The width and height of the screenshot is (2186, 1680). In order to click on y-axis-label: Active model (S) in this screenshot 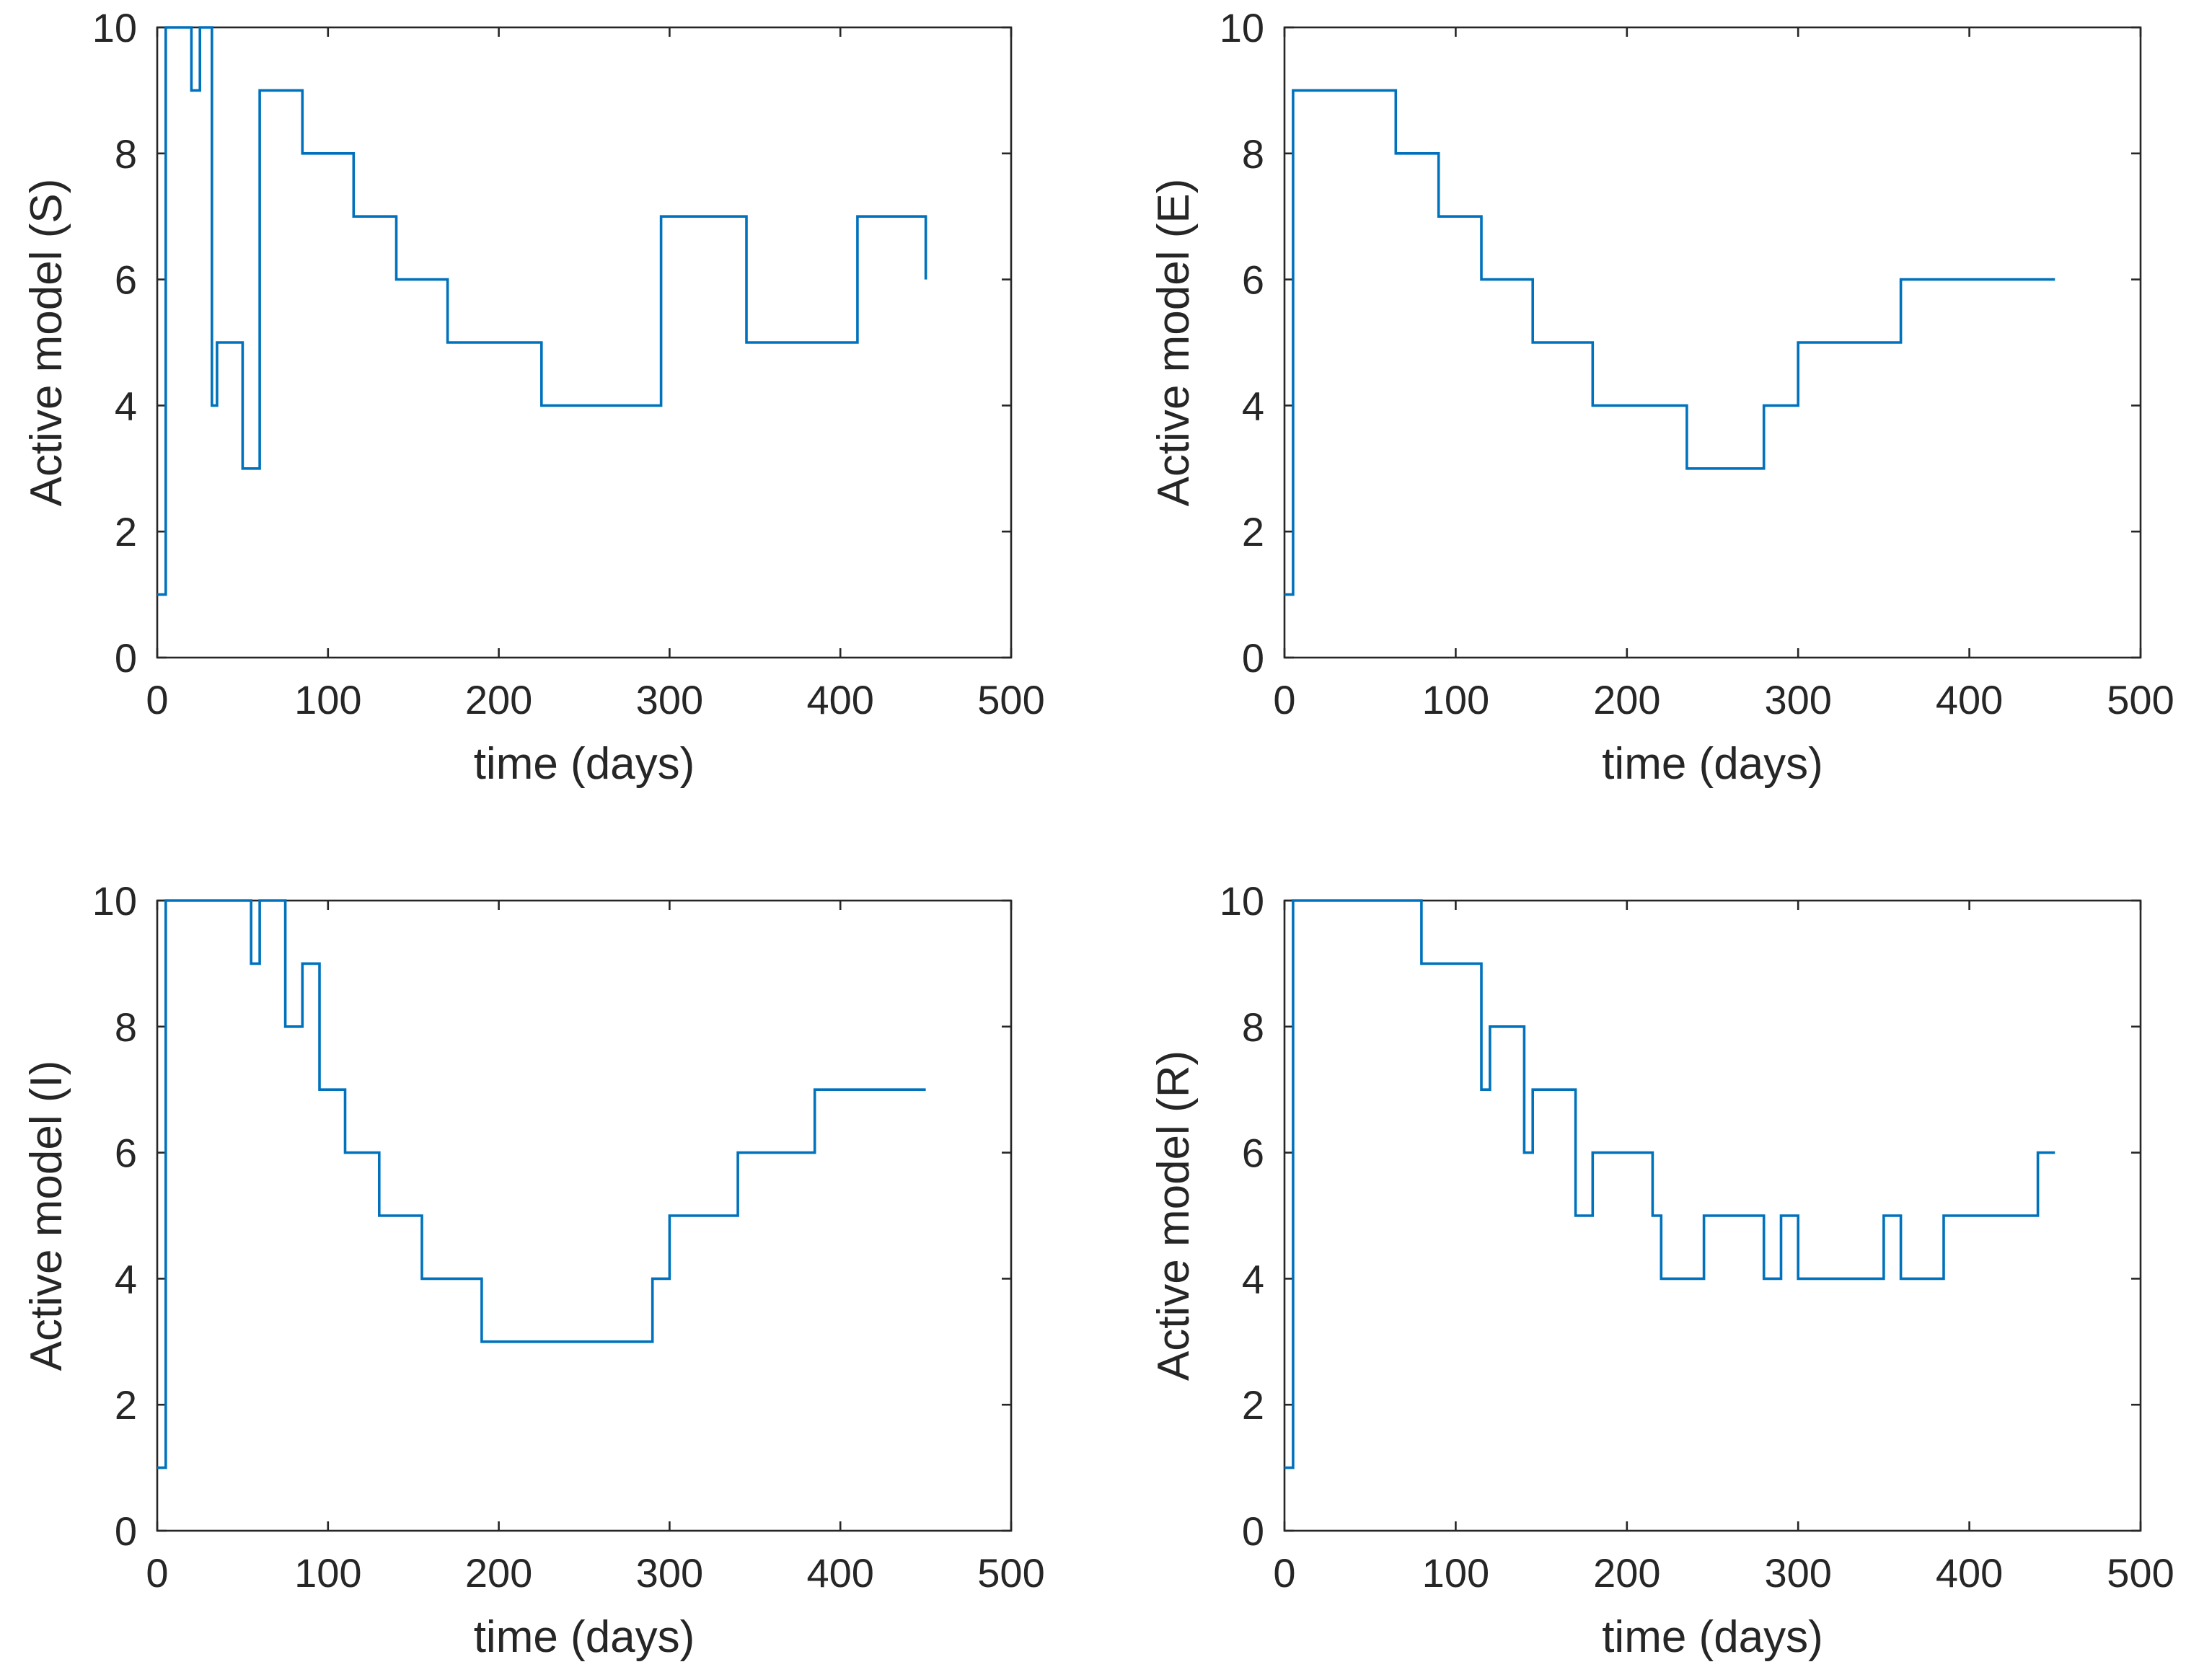, I will do `click(47, 343)`.